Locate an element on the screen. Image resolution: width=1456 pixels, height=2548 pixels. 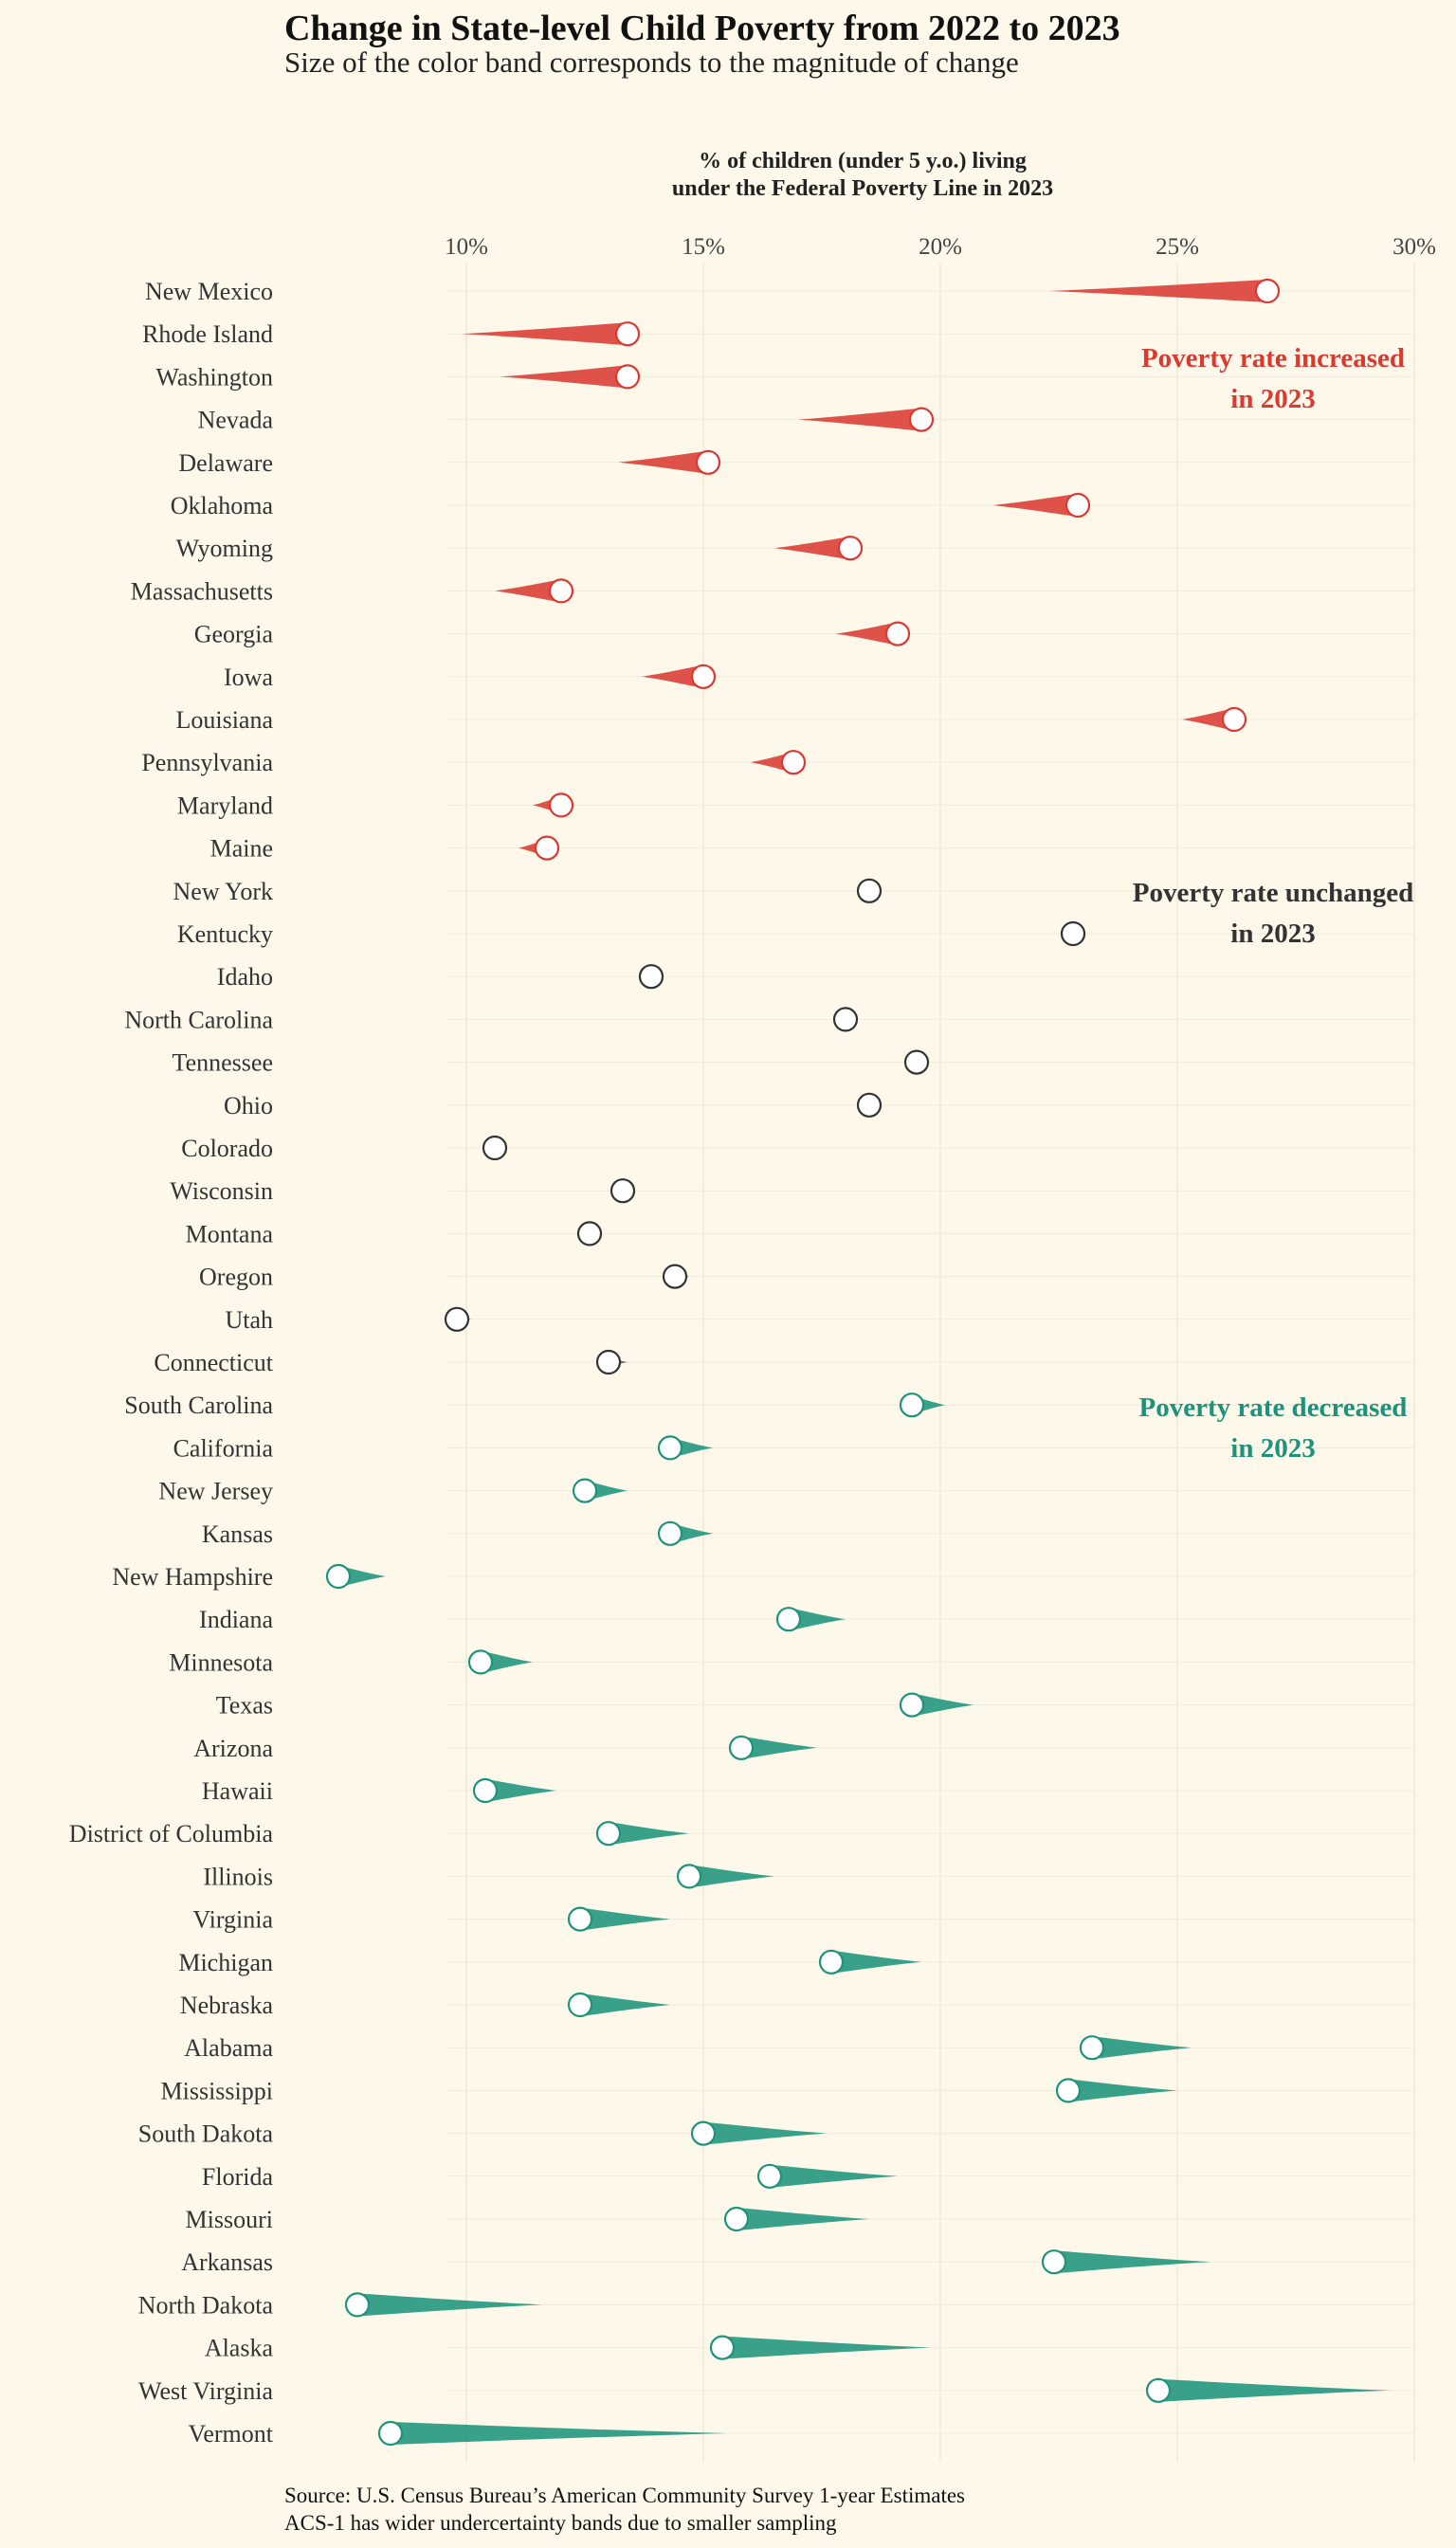
state-label: Utah is located at coordinates (249, 1320).